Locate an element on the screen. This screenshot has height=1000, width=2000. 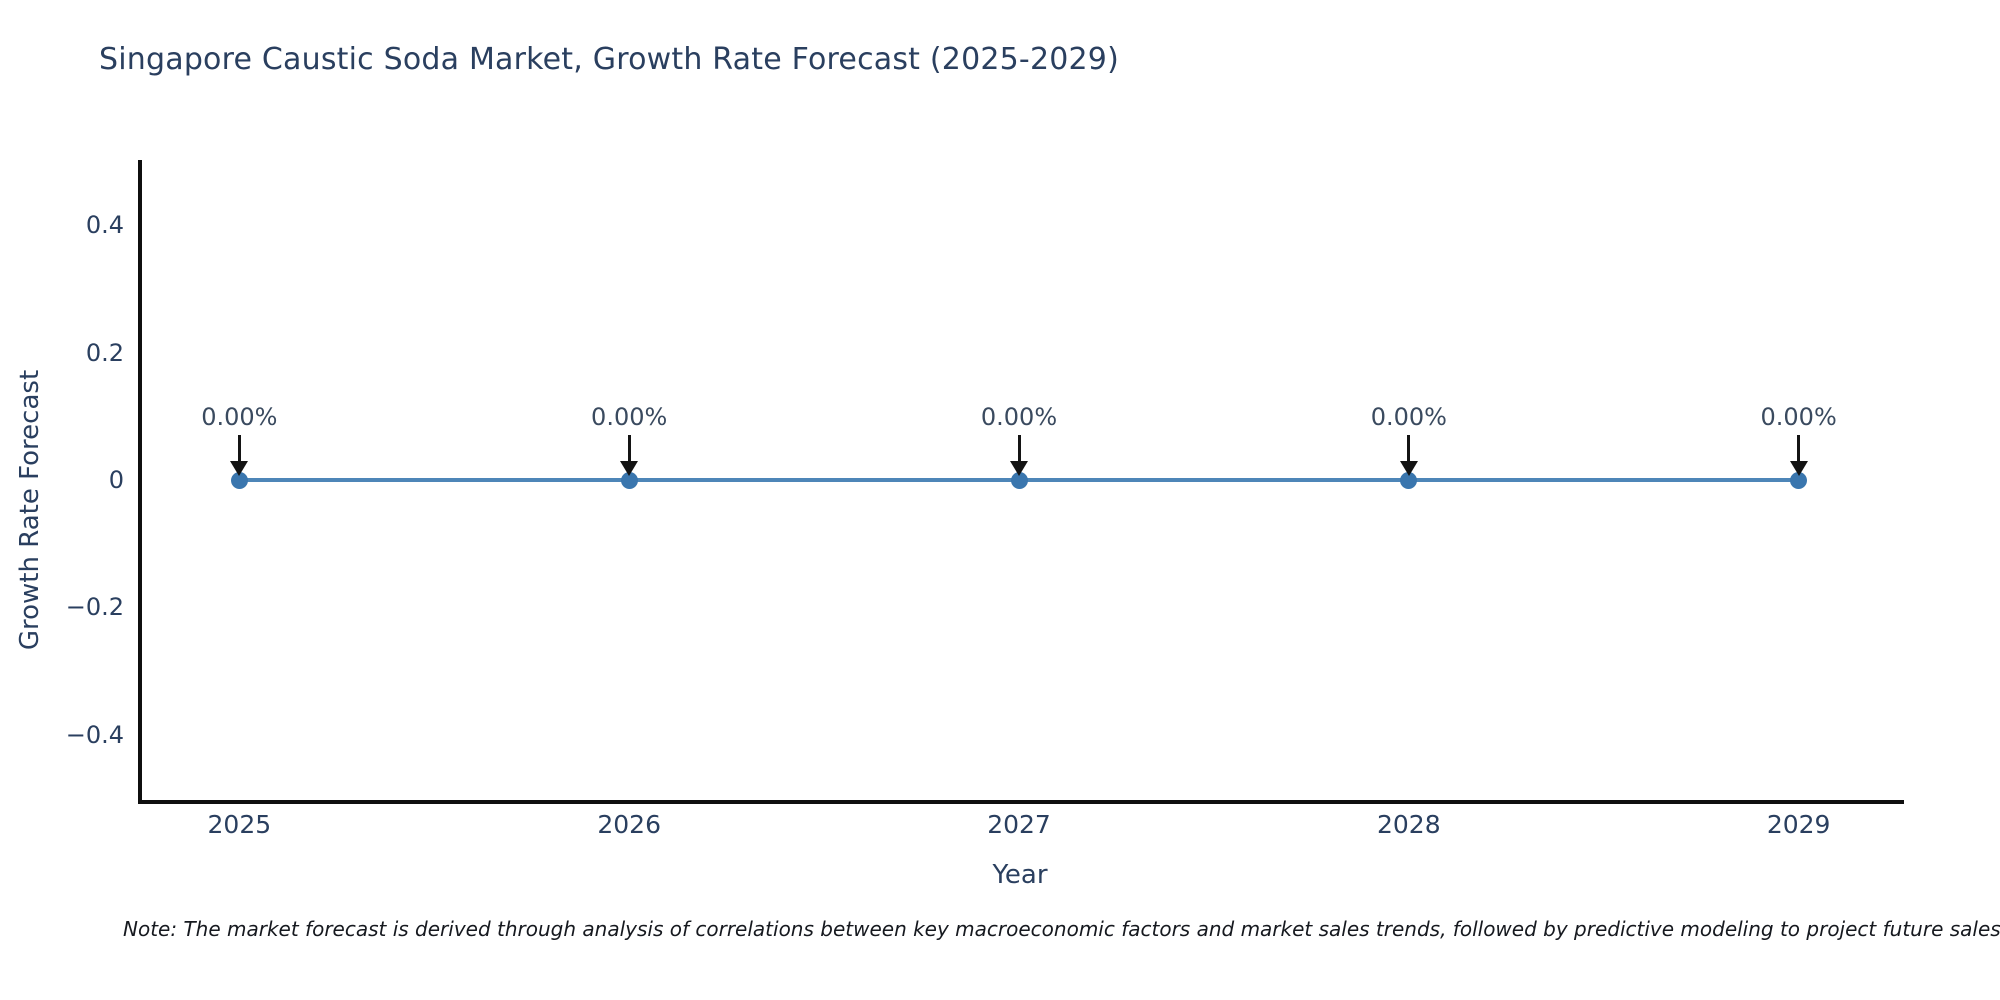
x-tick-label: 2025 is located at coordinates (239, 824).